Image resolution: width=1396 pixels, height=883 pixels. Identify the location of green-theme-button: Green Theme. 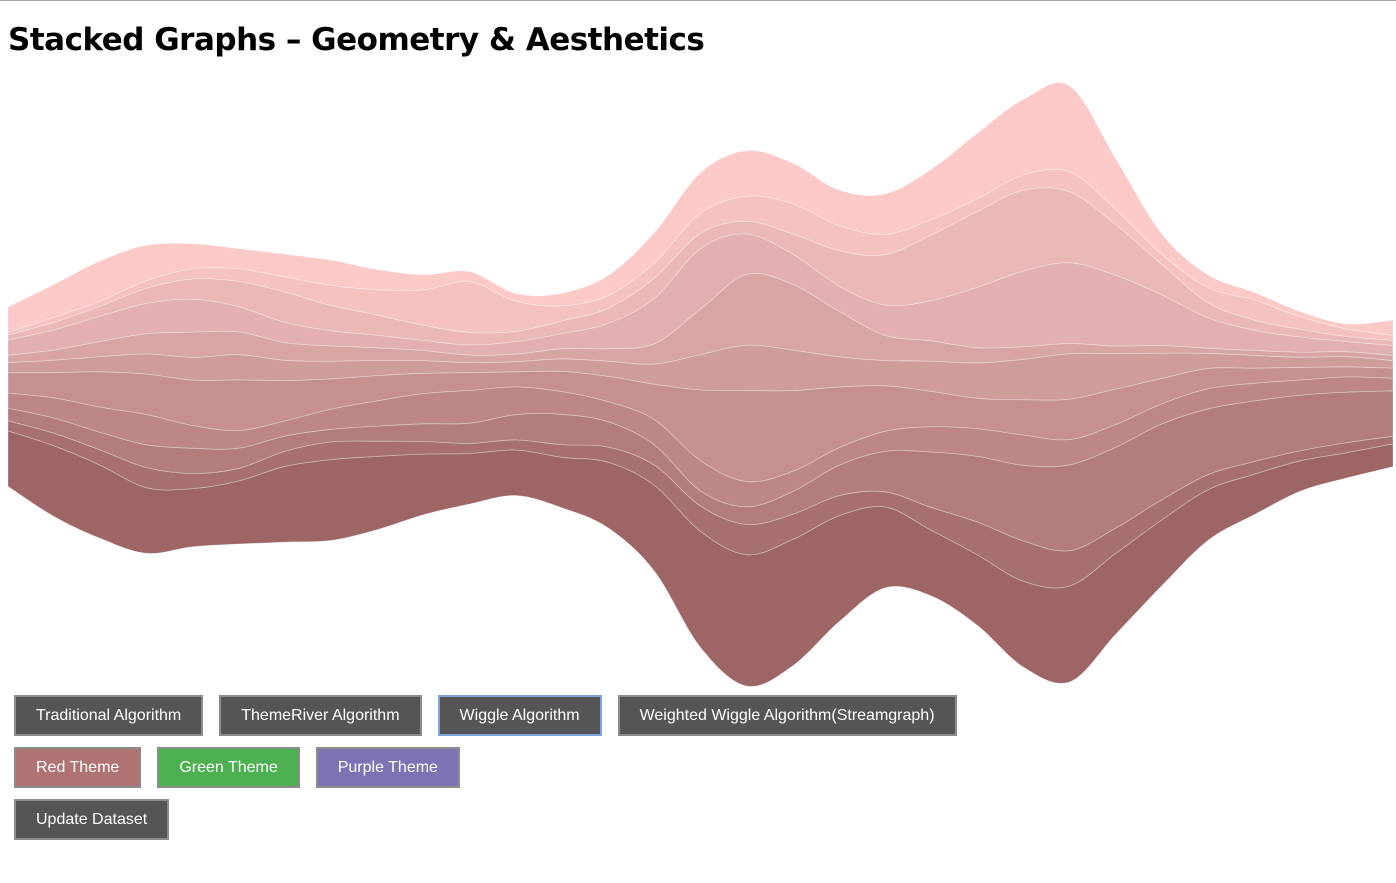
(228, 767).